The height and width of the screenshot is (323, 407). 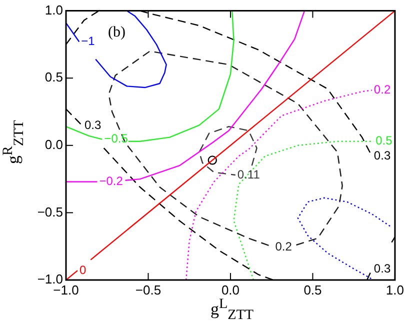 I want to click on x-tick-label: −0.5, so click(x=148, y=290).